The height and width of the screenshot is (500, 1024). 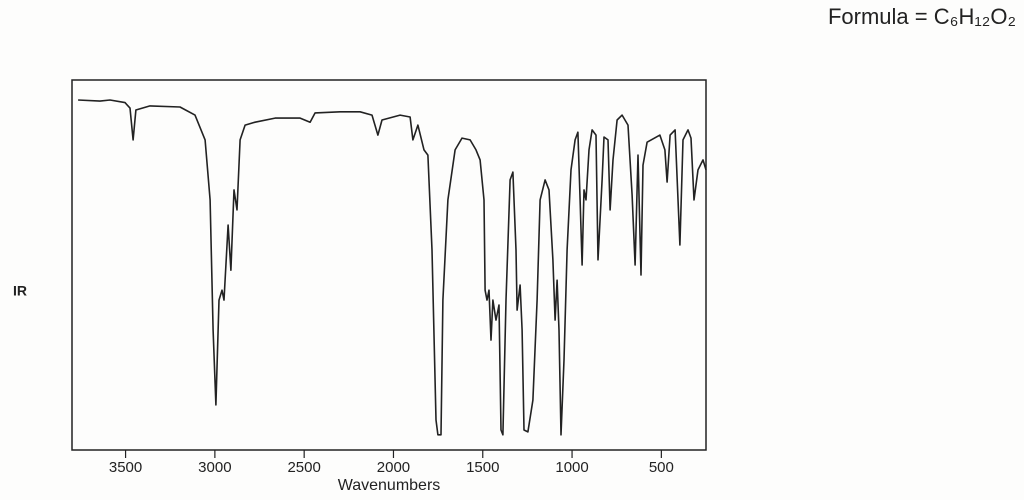 What do you see at coordinates (922, 16) in the screenshot?
I see `chart-title: Formula = C₆H₁₂O₂` at bounding box center [922, 16].